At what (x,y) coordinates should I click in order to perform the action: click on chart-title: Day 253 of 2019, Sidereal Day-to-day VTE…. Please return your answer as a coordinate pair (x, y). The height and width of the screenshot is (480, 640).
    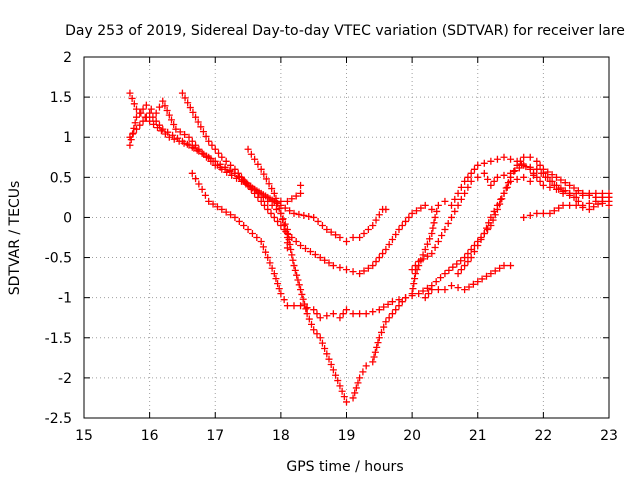
    Looking at the image, I should click on (345, 31).